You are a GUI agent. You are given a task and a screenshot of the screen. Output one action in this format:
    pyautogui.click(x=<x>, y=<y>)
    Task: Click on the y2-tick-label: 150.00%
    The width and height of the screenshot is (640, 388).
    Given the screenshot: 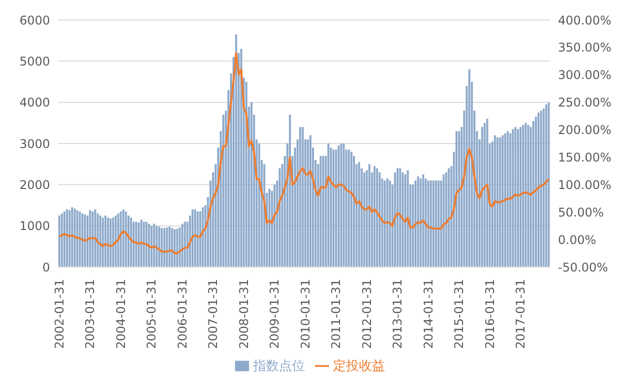 What is the action you would take?
    pyautogui.click(x=585, y=157)
    